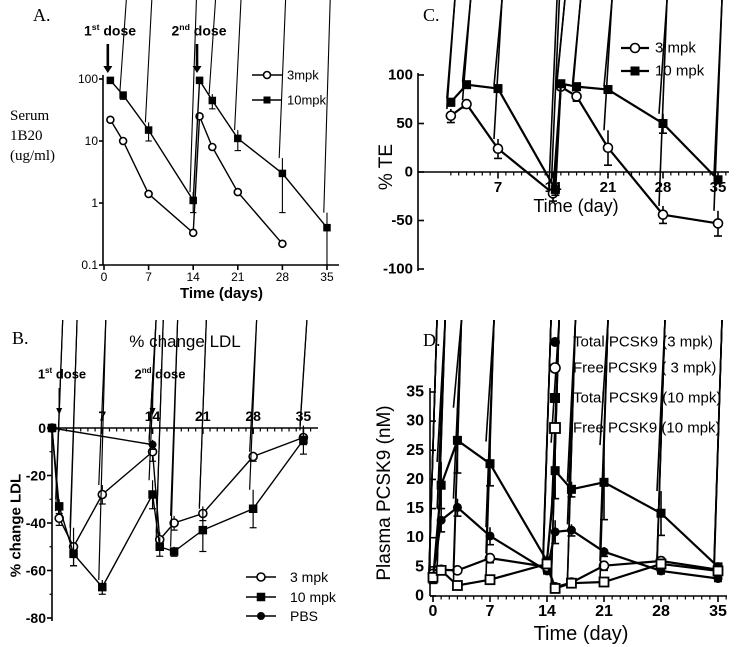 The height and width of the screenshot is (647, 742). I want to click on y-tick-label: 0.1, so click(89, 265).